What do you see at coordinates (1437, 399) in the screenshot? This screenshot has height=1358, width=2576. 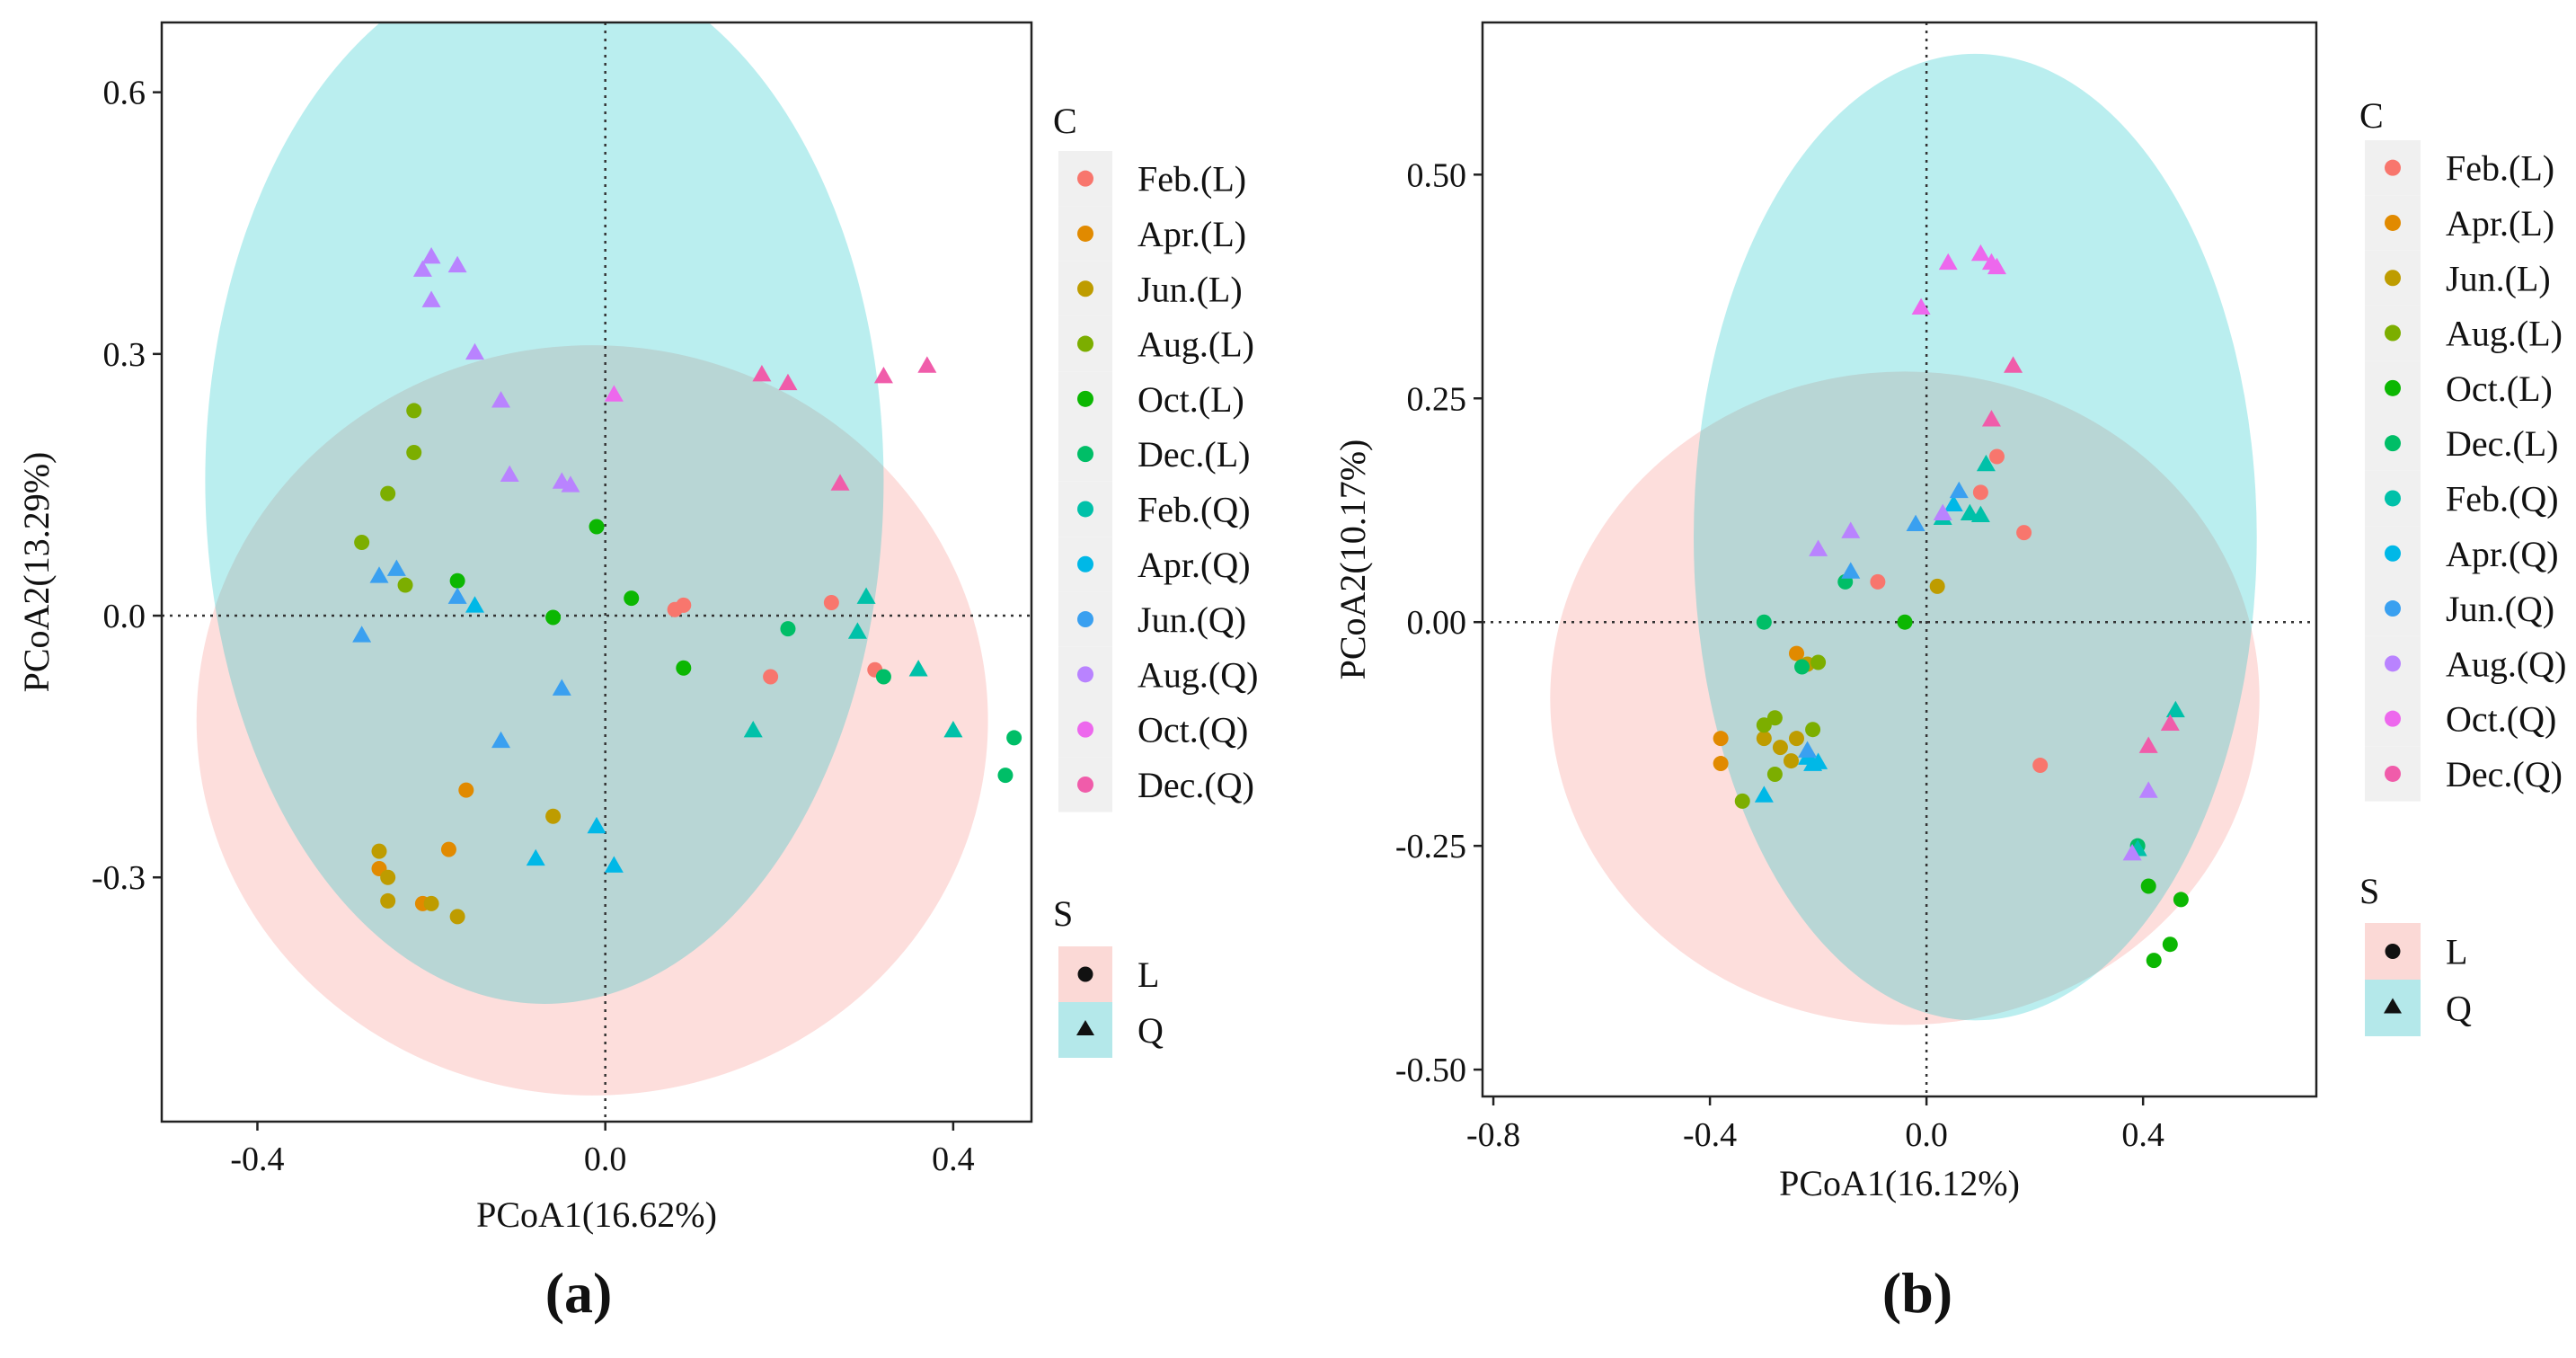 I see `y-tick-label: 0.25` at bounding box center [1437, 399].